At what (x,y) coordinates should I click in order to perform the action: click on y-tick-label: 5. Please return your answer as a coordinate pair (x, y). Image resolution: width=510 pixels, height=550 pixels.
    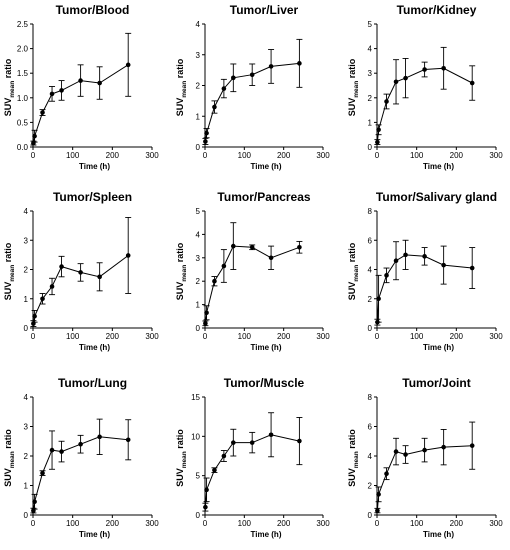
    Looking at the image, I should click on (198, 476).